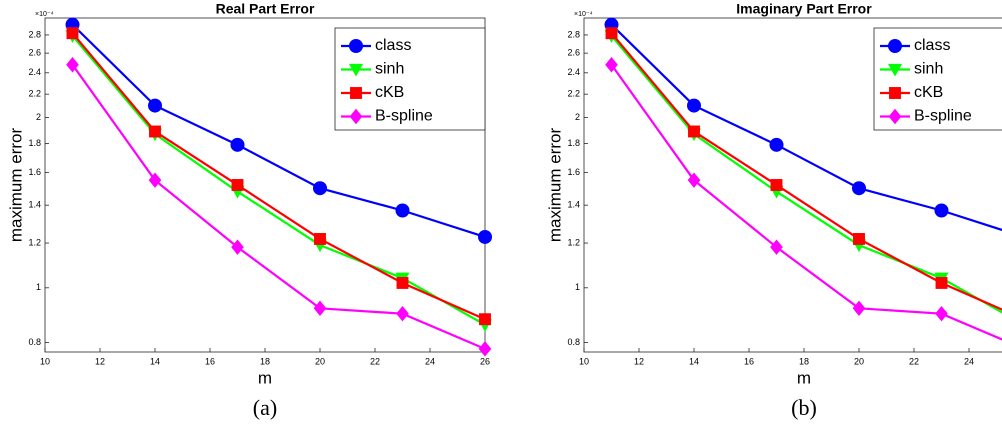  Describe the element at coordinates (265, 9) in the screenshot. I see `chart-title: Real Part Error` at that location.